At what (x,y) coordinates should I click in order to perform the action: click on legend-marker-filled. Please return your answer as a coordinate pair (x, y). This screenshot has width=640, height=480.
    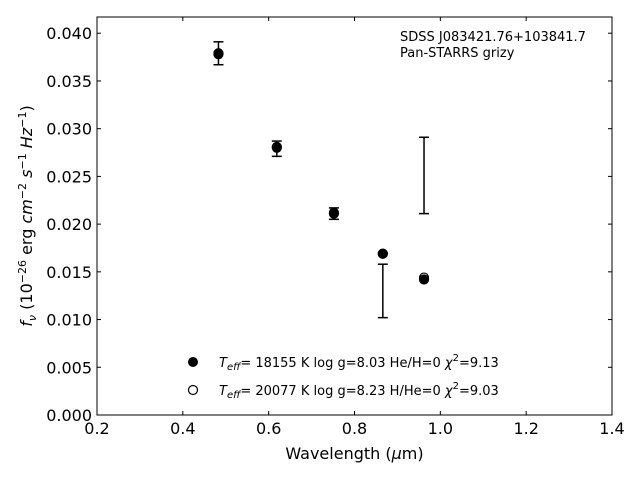
    Looking at the image, I should click on (193, 362).